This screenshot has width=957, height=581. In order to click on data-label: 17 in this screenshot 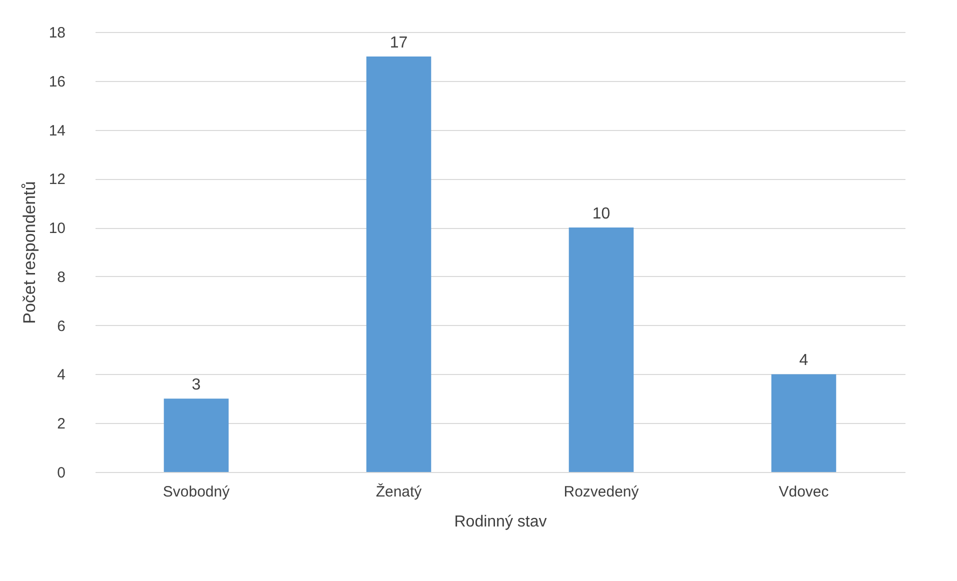, I will do `click(399, 43)`.